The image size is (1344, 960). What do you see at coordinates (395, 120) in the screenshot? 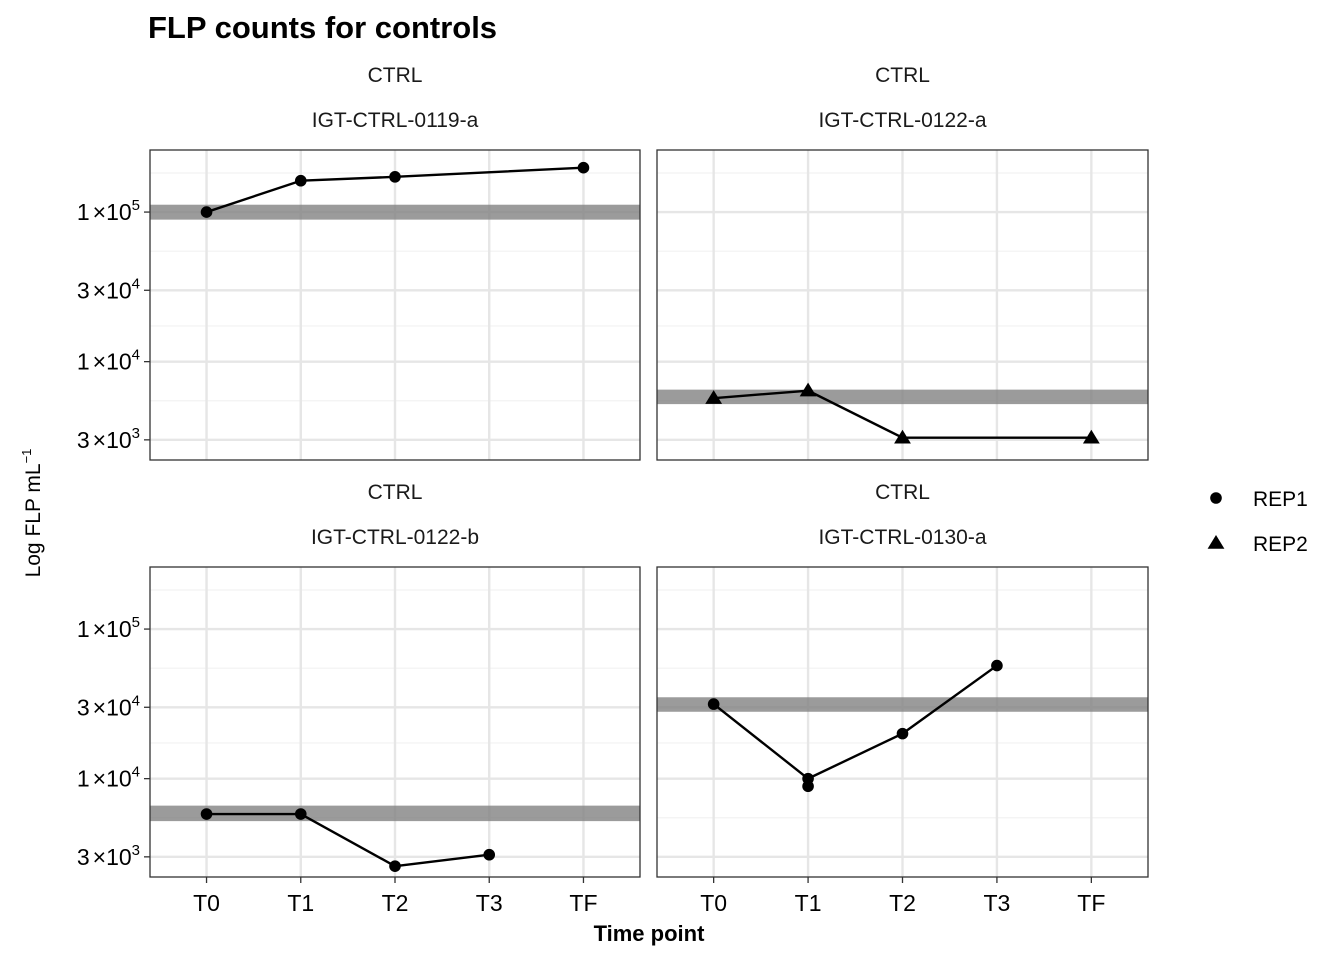
I see `strip-label-id: IGT-CTRL-0119-a` at bounding box center [395, 120].